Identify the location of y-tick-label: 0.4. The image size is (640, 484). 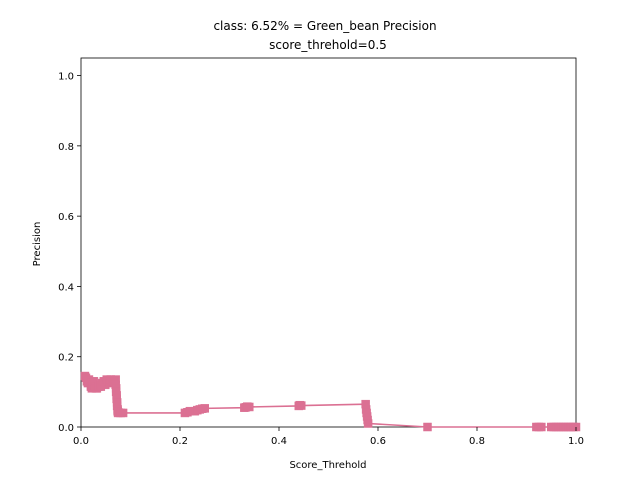
(66, 287).